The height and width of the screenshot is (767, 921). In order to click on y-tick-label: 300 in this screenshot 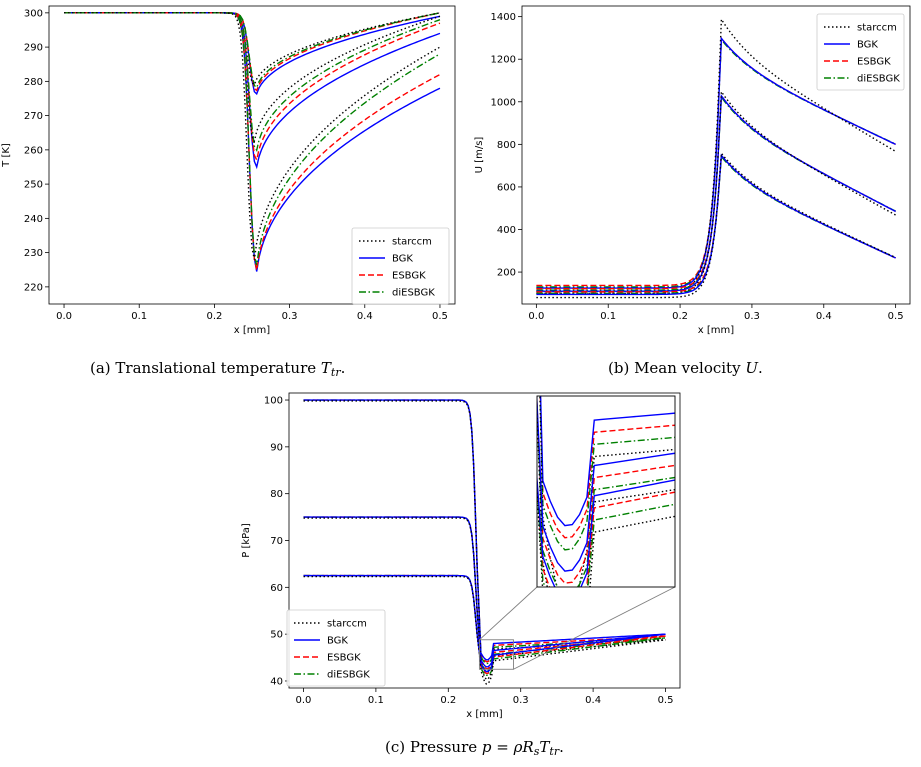, I will do `click(33, 13)`.